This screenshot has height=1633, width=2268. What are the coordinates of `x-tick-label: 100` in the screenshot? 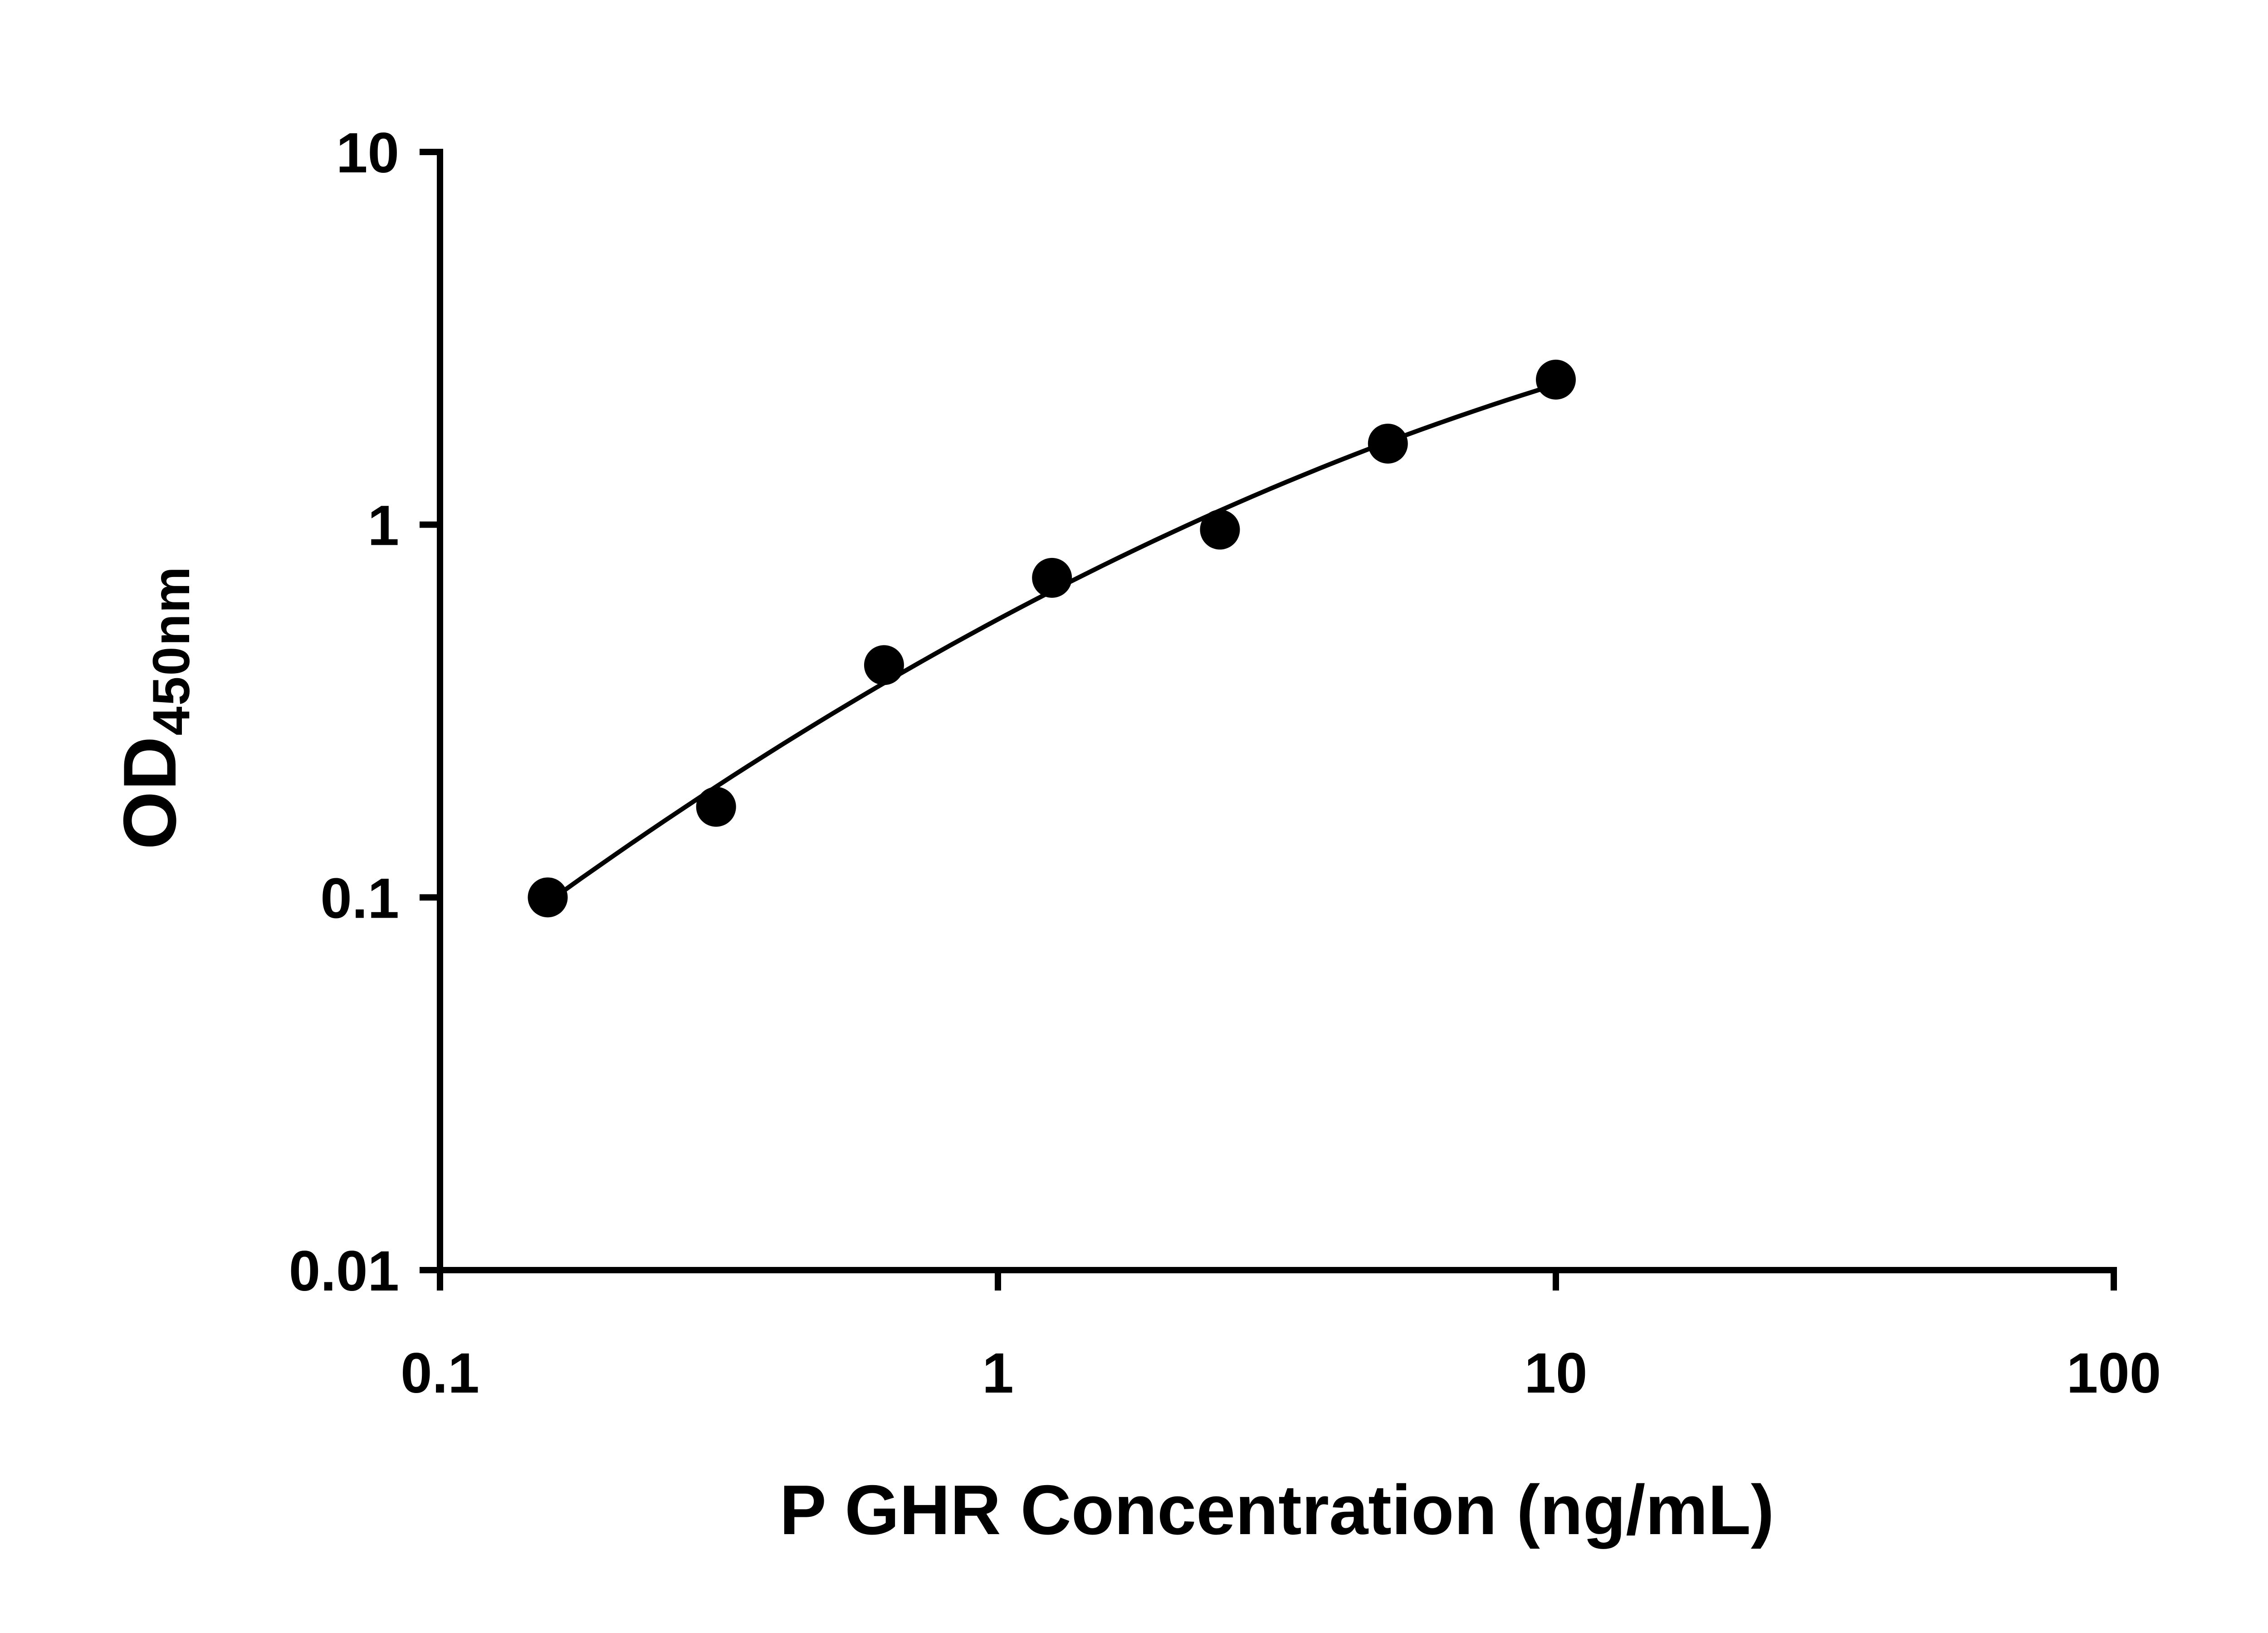 It's located at (2114, 1373).